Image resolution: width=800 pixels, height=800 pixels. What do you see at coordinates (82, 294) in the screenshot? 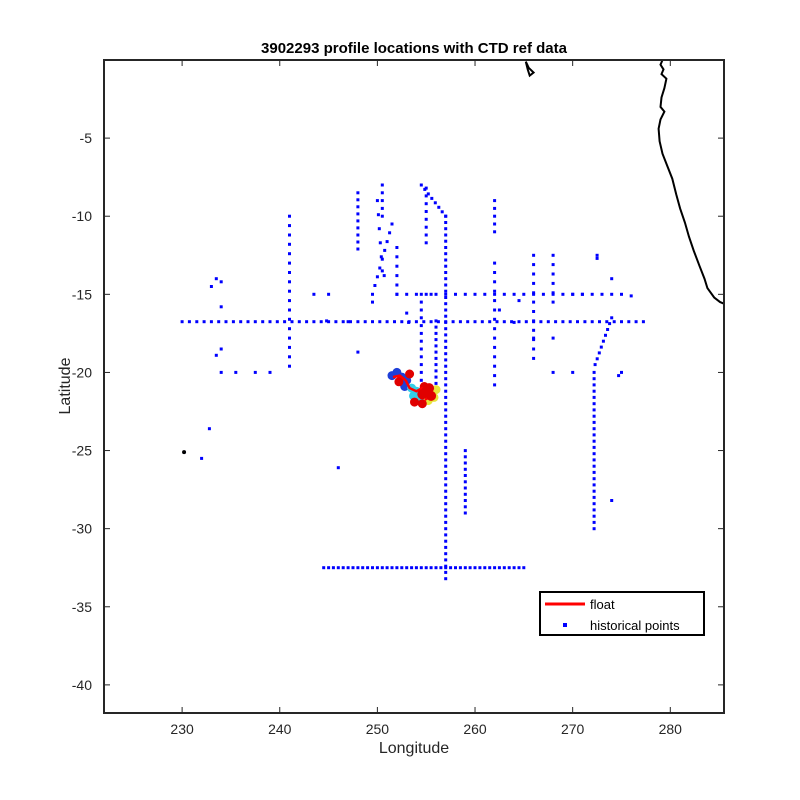
I see `y-tick-label: -15` at bounding box center [82, 294].